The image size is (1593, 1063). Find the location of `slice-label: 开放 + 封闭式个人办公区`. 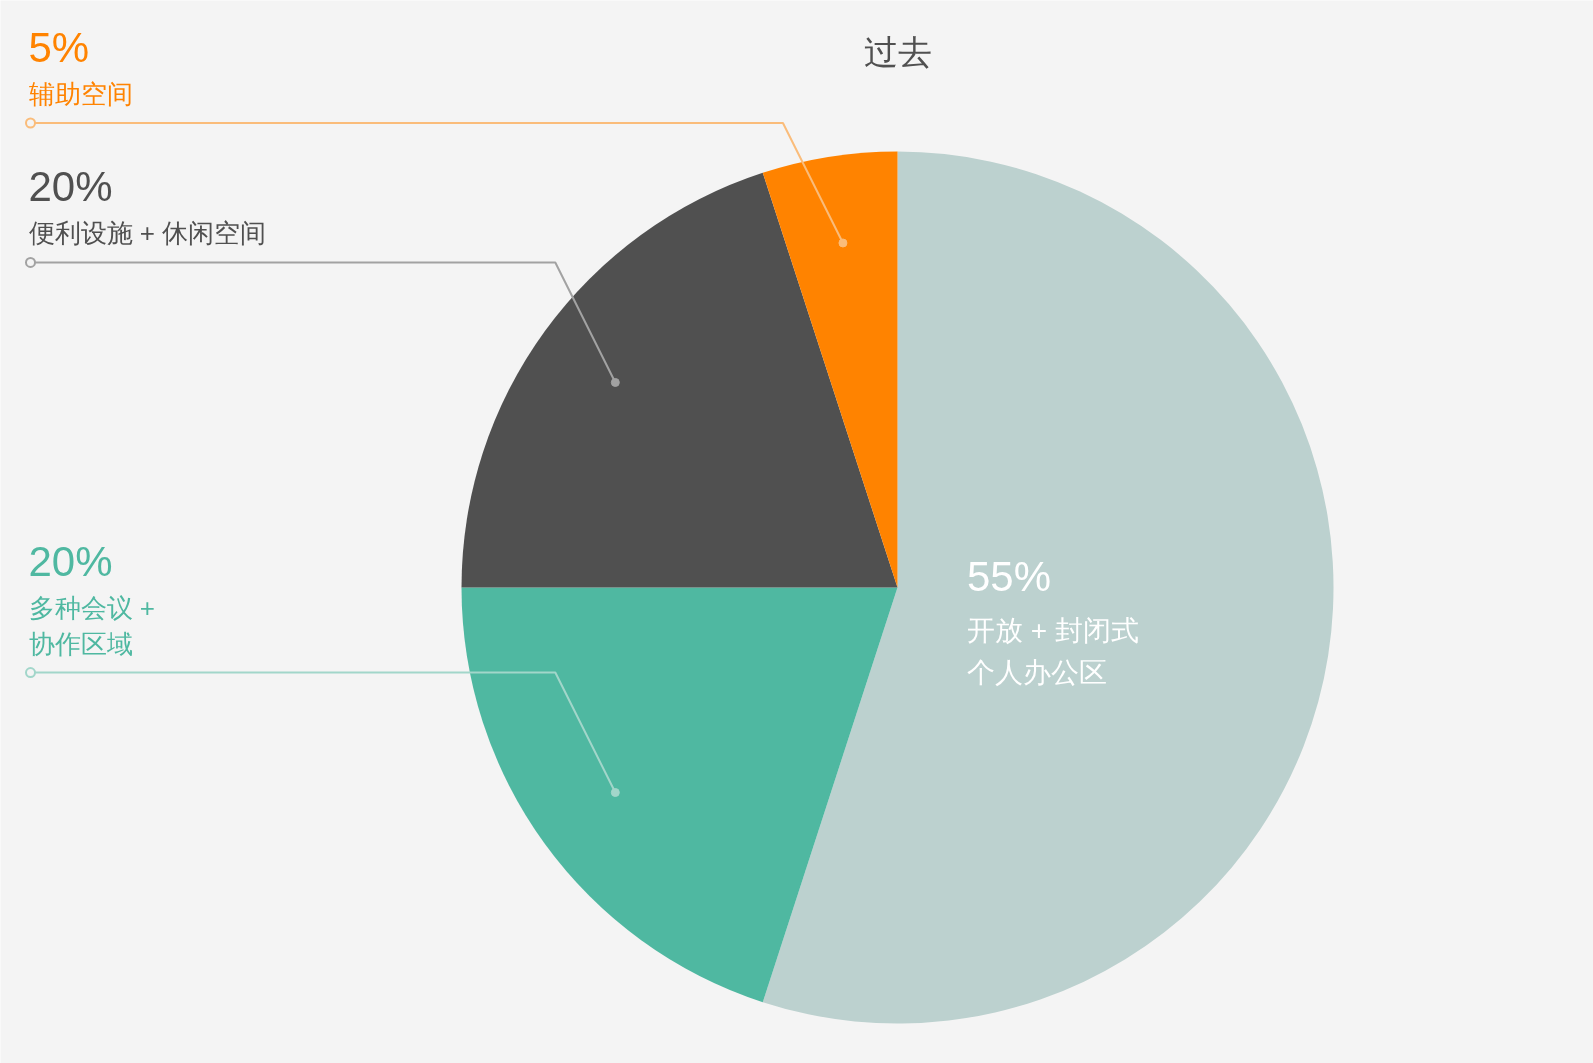

slice-label: 开放 + 封闭式个人办公区 is located at coordinates (1053, 651).